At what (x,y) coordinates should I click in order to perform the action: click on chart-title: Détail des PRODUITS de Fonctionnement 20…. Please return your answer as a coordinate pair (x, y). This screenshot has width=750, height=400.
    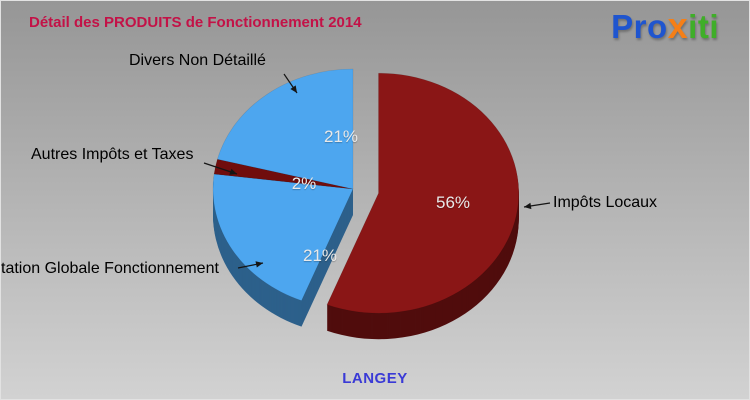
    Looking at the image, I should click on (195, 22).